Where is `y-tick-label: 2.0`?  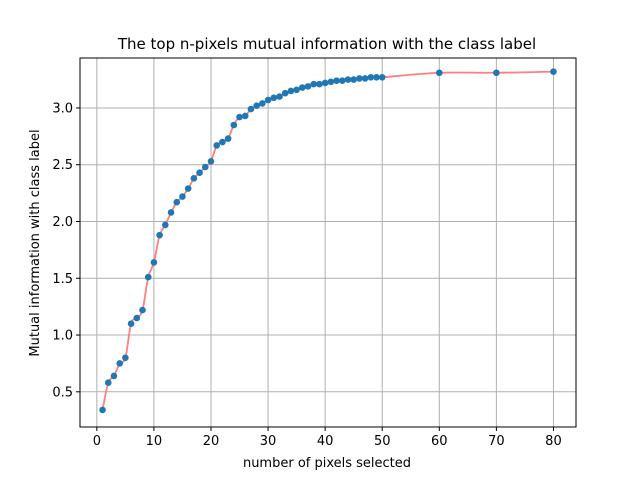 y-tick-label: 2.0 is located at coordinates (62, 222).